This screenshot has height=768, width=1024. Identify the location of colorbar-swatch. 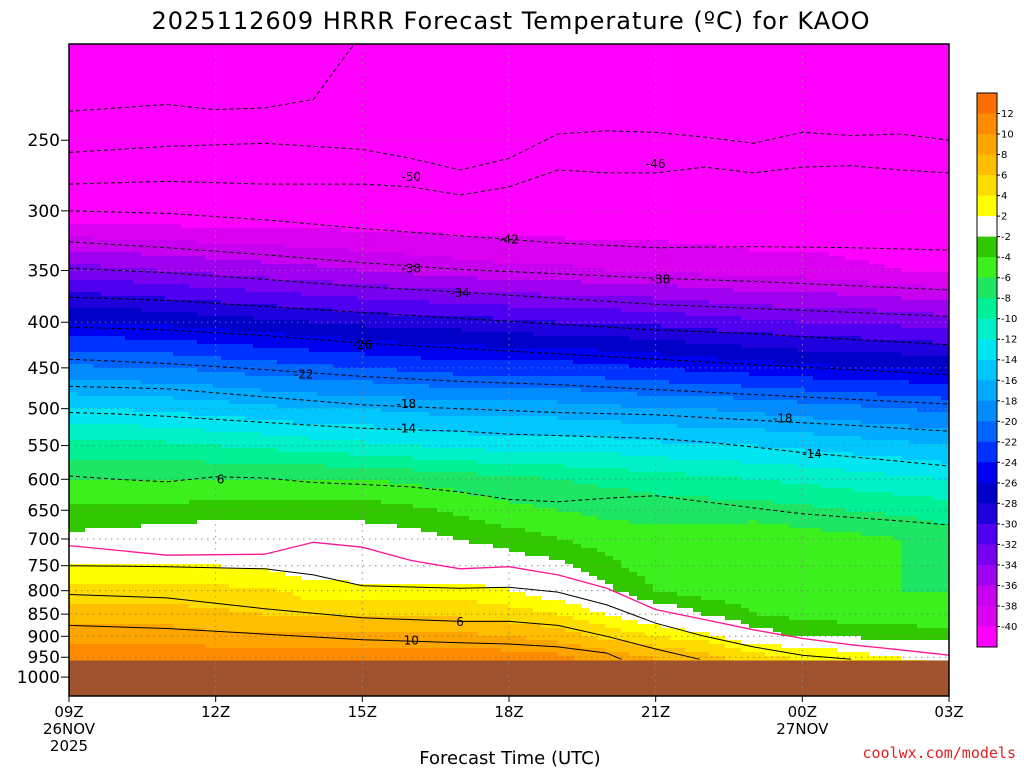
(987, 350).